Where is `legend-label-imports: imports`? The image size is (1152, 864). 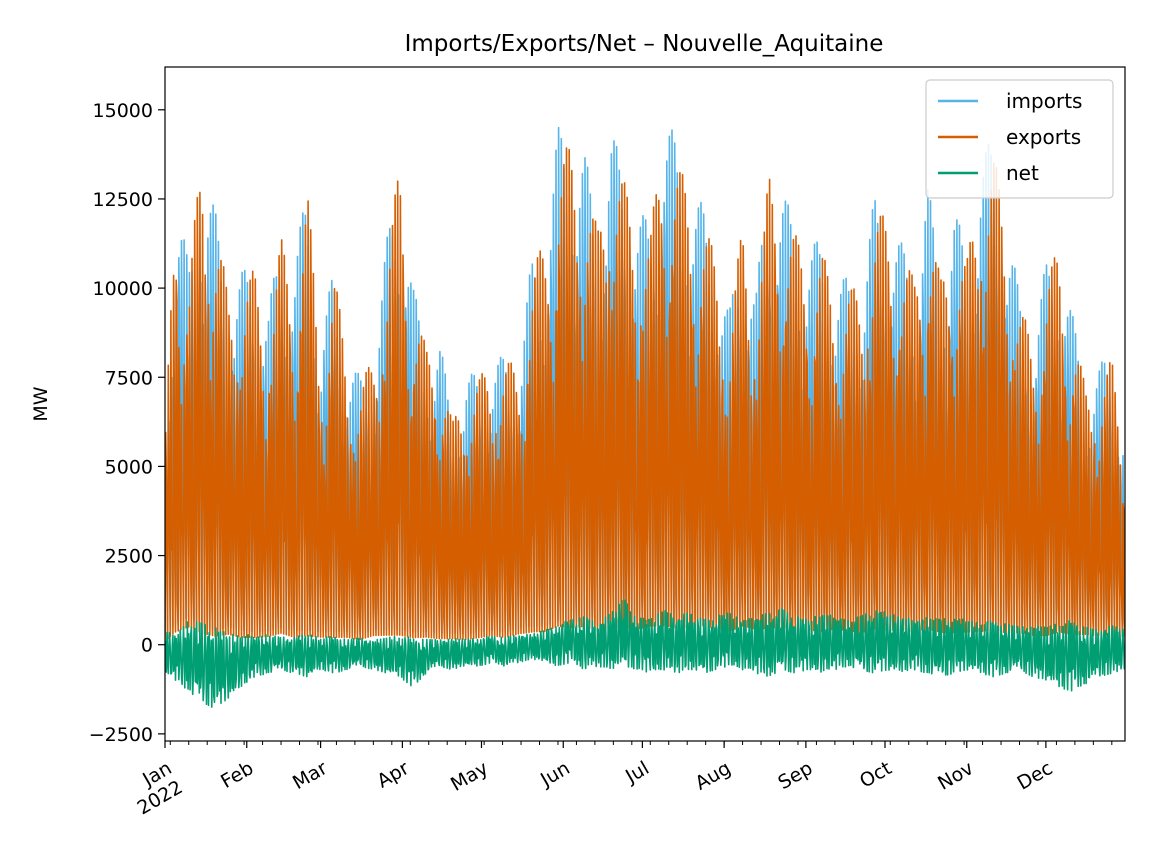 legend-label-imports: imports is located at coordinates (1044, 101).